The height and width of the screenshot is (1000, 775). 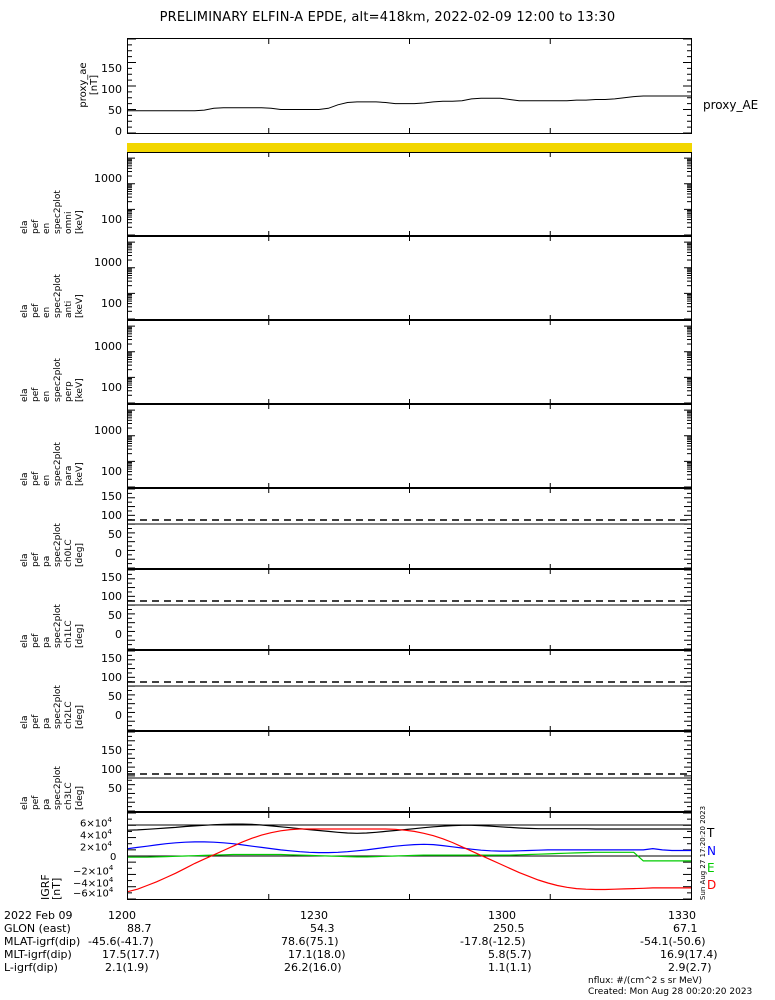 What do you see at coordinates (111, 89) in the screenshot?
I see `ytick-proxy-ae-100: 100` at bounding box center [111, 89].